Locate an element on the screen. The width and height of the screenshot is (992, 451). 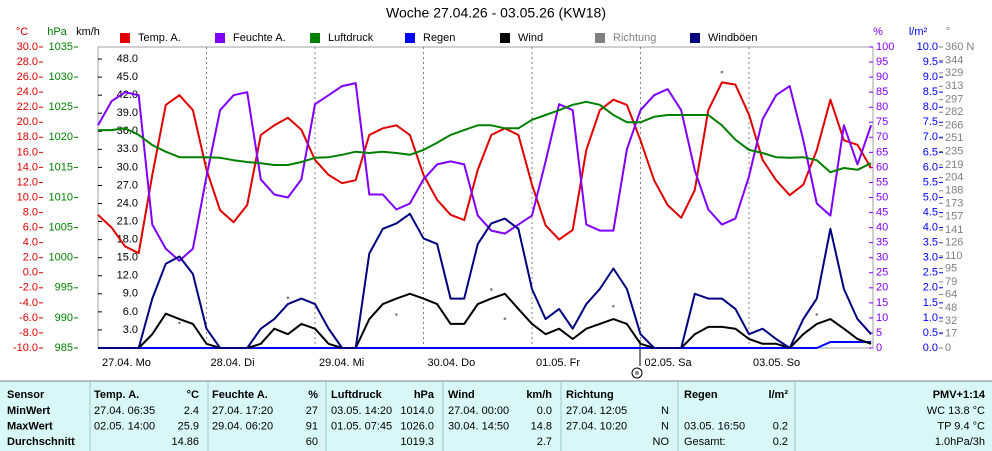
y-tick-label: 70 is located at coordinates (882, 137).